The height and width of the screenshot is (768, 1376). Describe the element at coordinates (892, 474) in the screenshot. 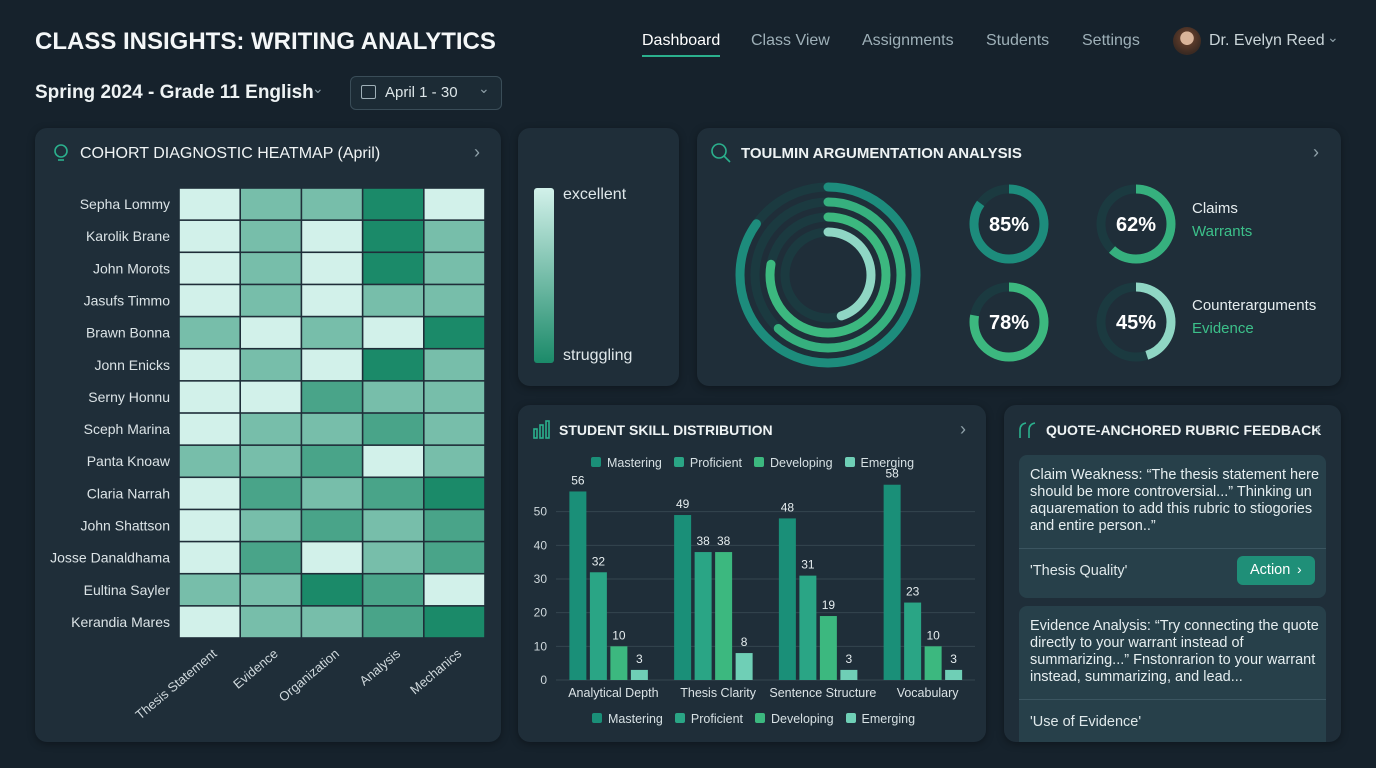

I see `value-label: 58` at that location.